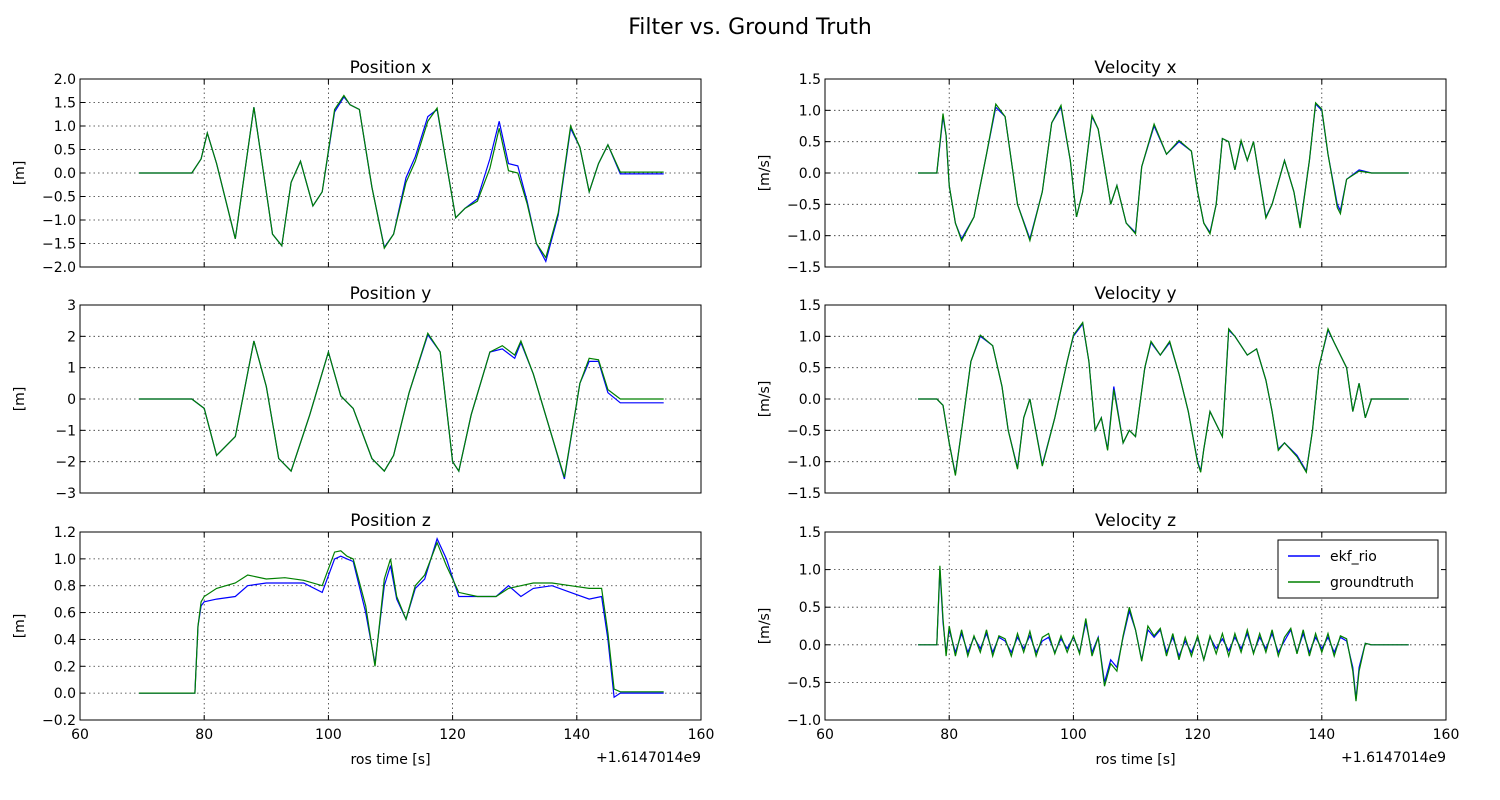  I want to click on subplot-title: Velocity y, so click(1135, 294).